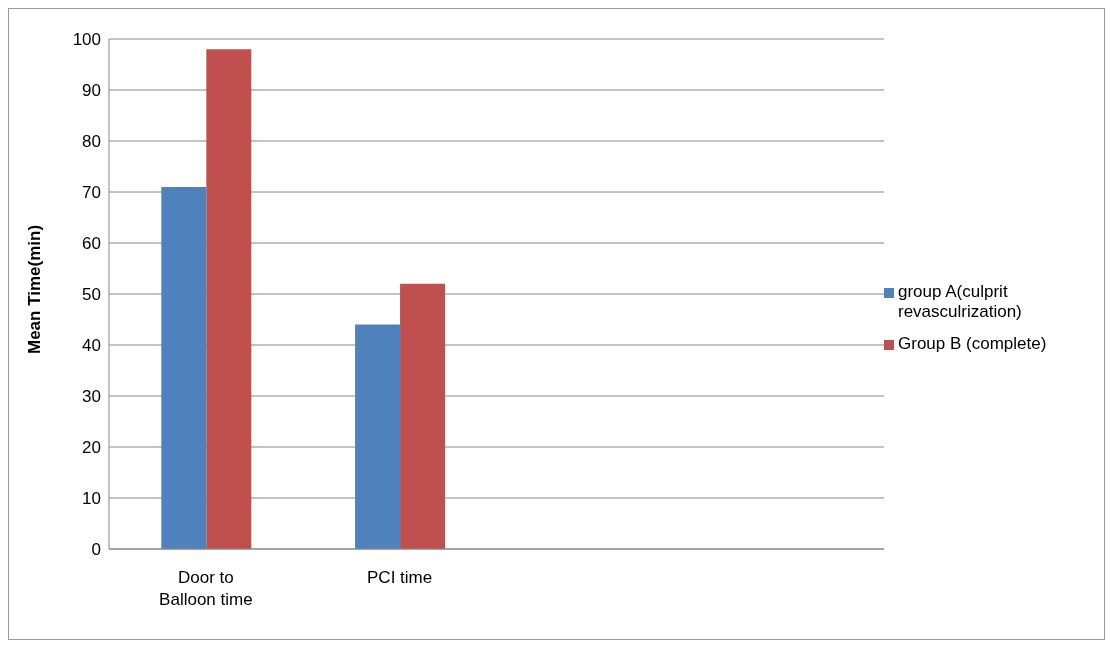 The width and height of the screenshot is (1113, 649). What do you see at coordinates (35, 289) in the screenshot?
I see `y-axis-title: Mean Time(min)` at bounding box center [35, 289].